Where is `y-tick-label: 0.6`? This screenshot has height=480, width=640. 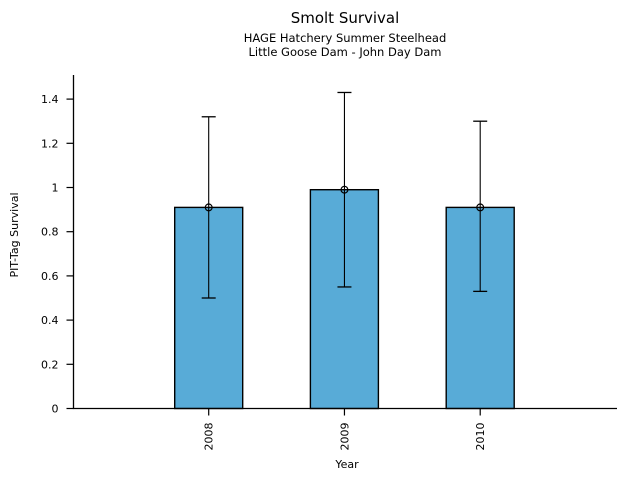
y-tick-label: 0.6 is located at coordinates (50, 276).